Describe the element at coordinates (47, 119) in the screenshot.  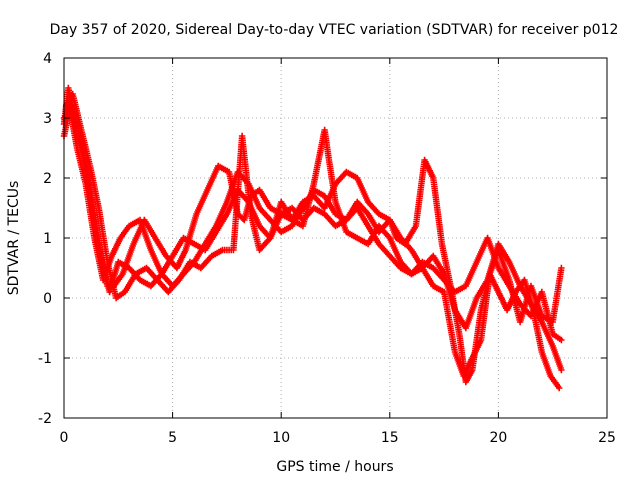
I see `y-tick-label: 3` at that location.